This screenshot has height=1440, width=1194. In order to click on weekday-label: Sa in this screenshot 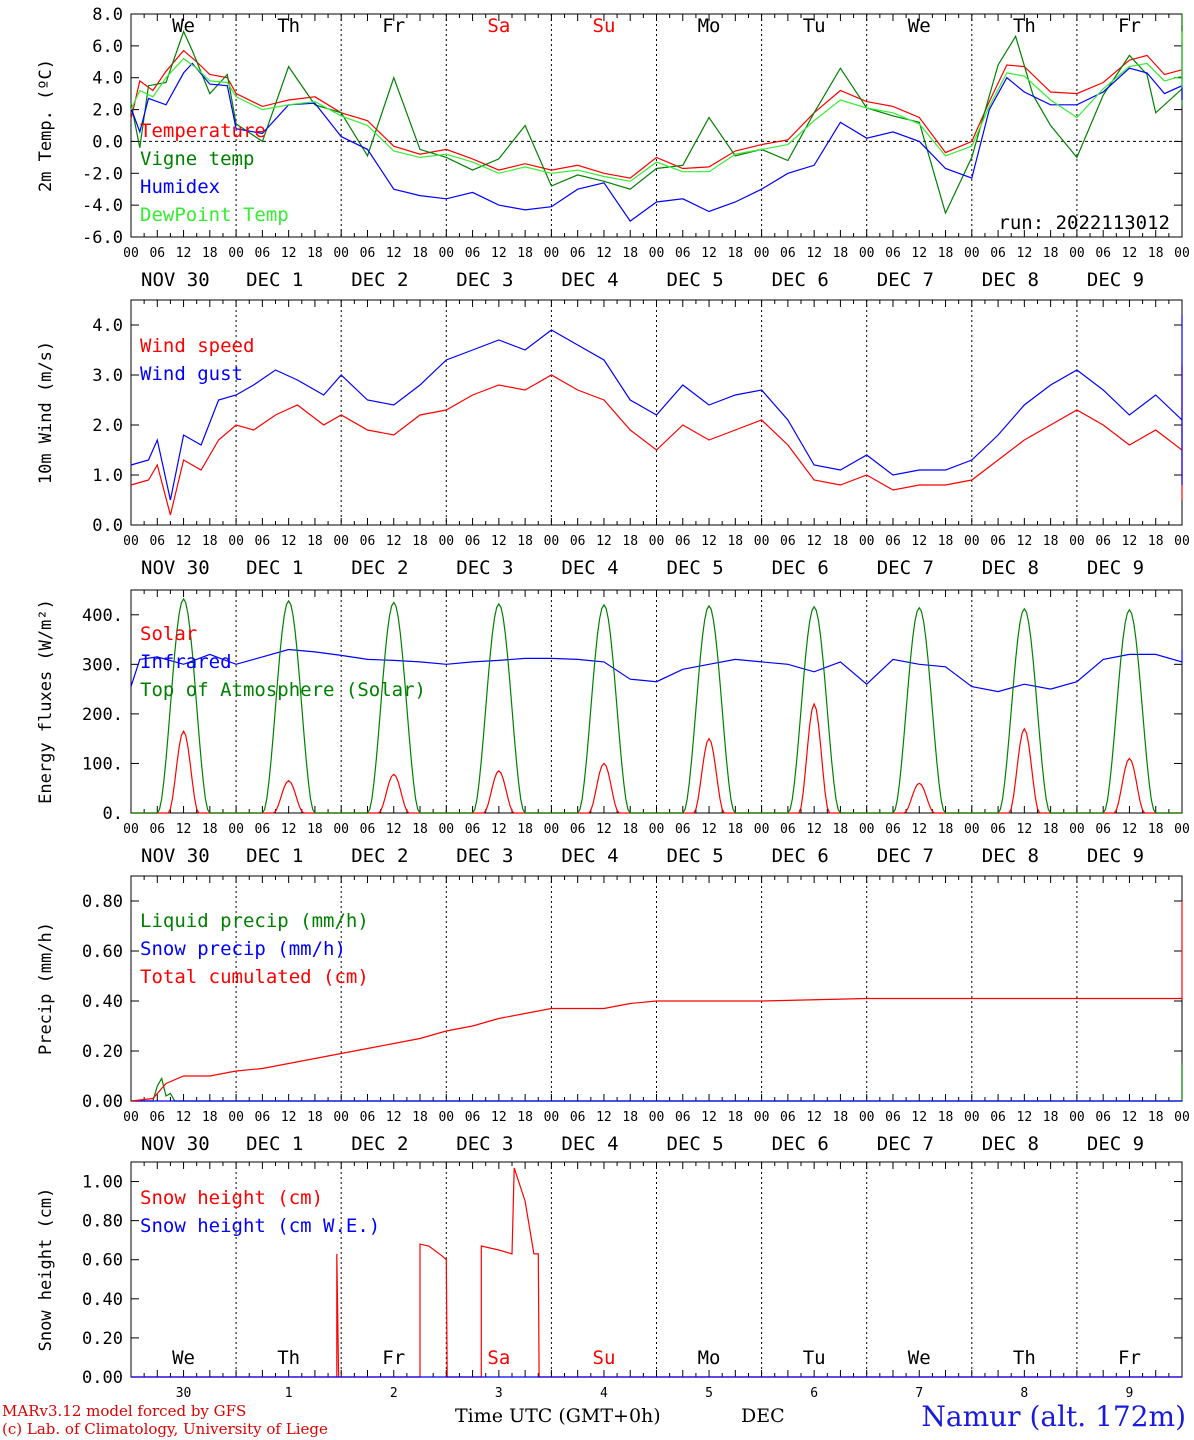, I will do `click(498, 1358)`.